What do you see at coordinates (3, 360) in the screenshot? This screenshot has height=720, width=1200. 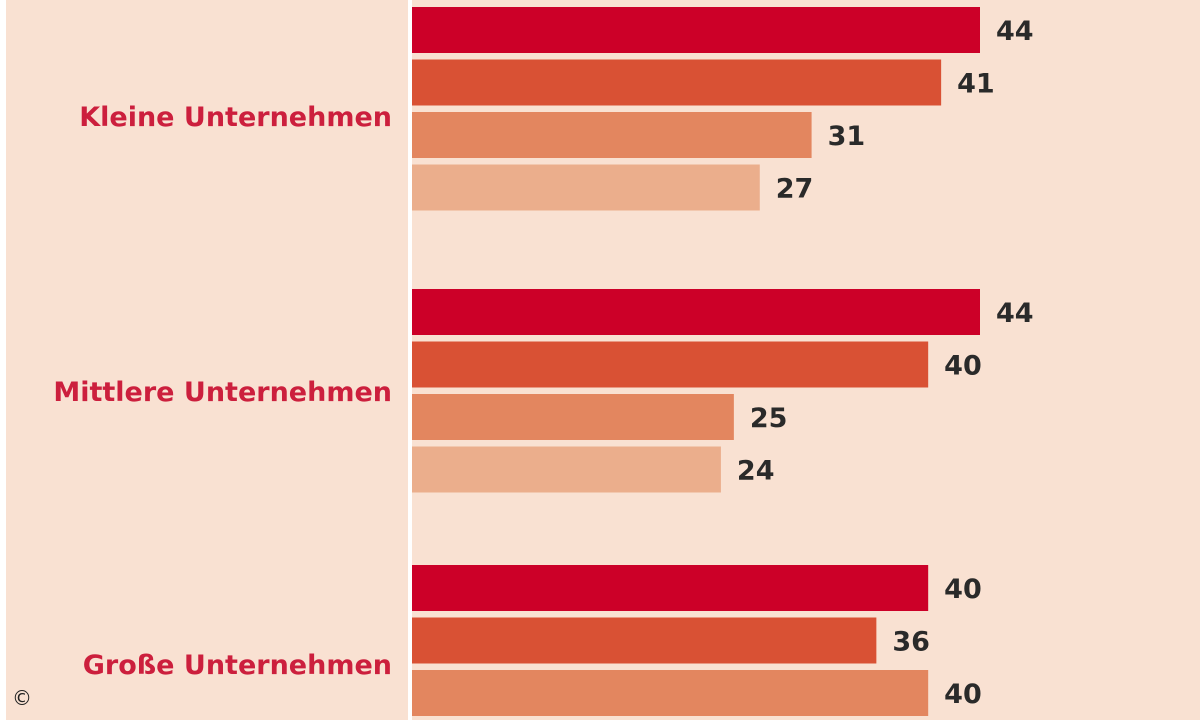 I see `left-frame-strip` at bounding box center [3, 360].